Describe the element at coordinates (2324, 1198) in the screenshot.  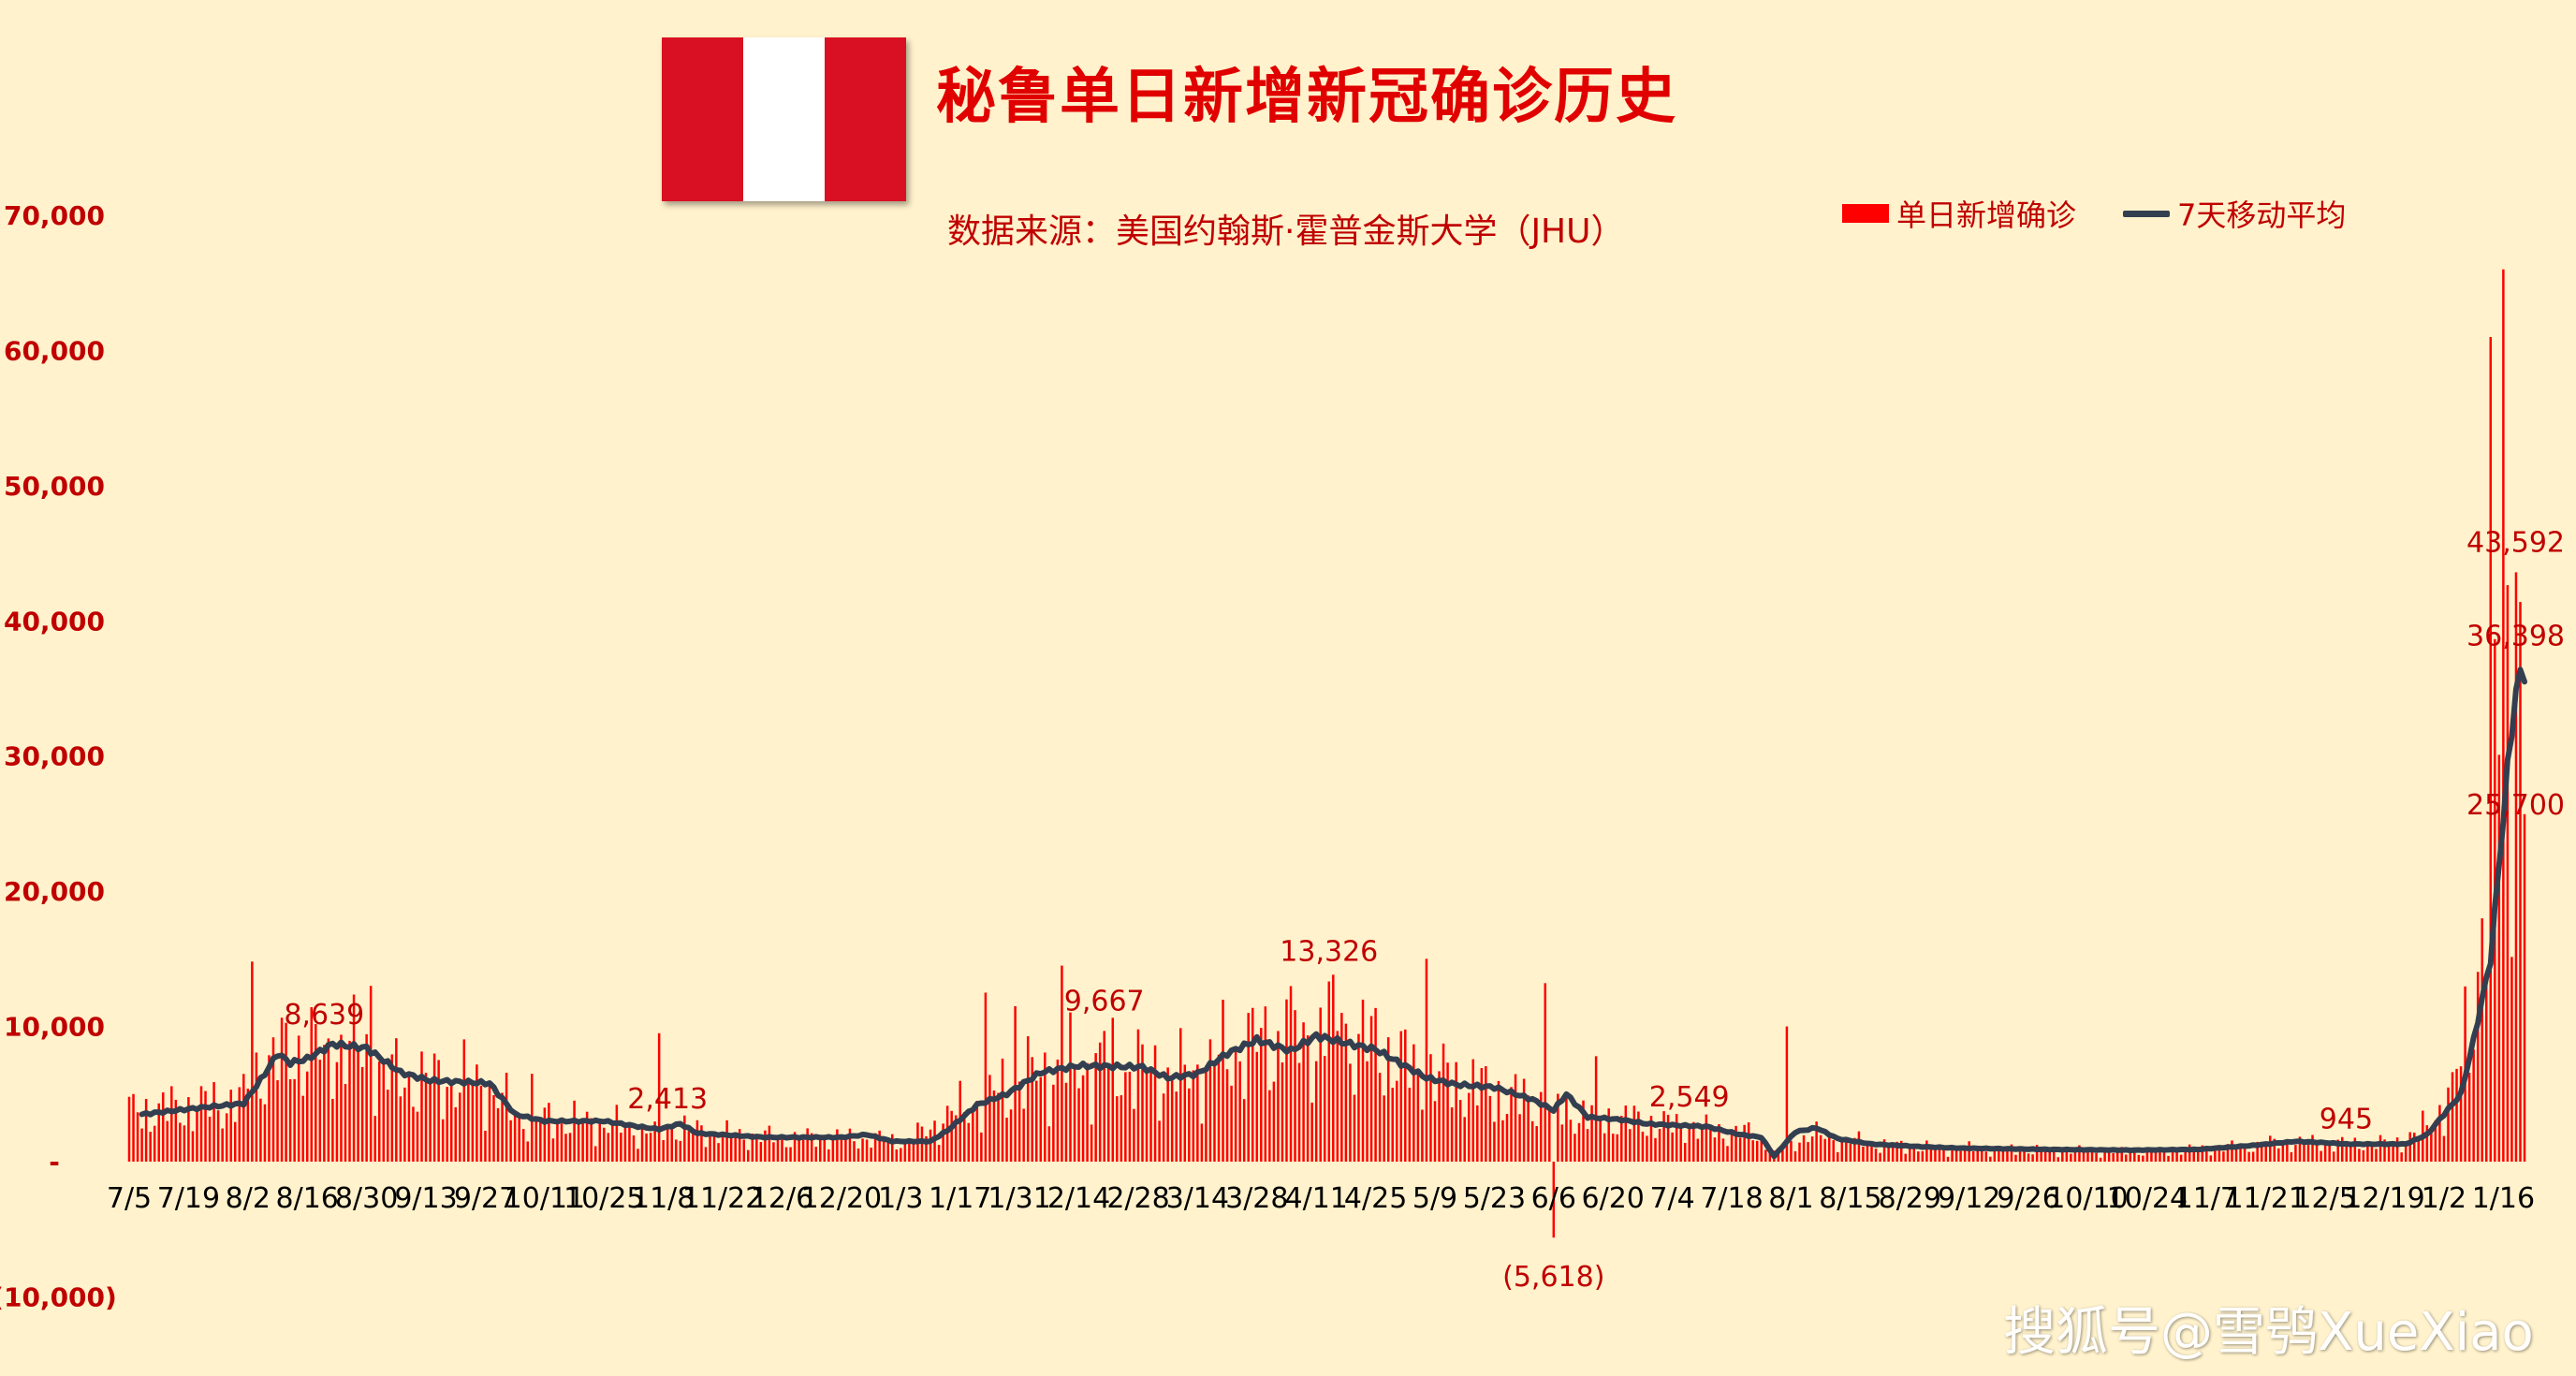
I see `x-tick-label: 12/5` at that location.